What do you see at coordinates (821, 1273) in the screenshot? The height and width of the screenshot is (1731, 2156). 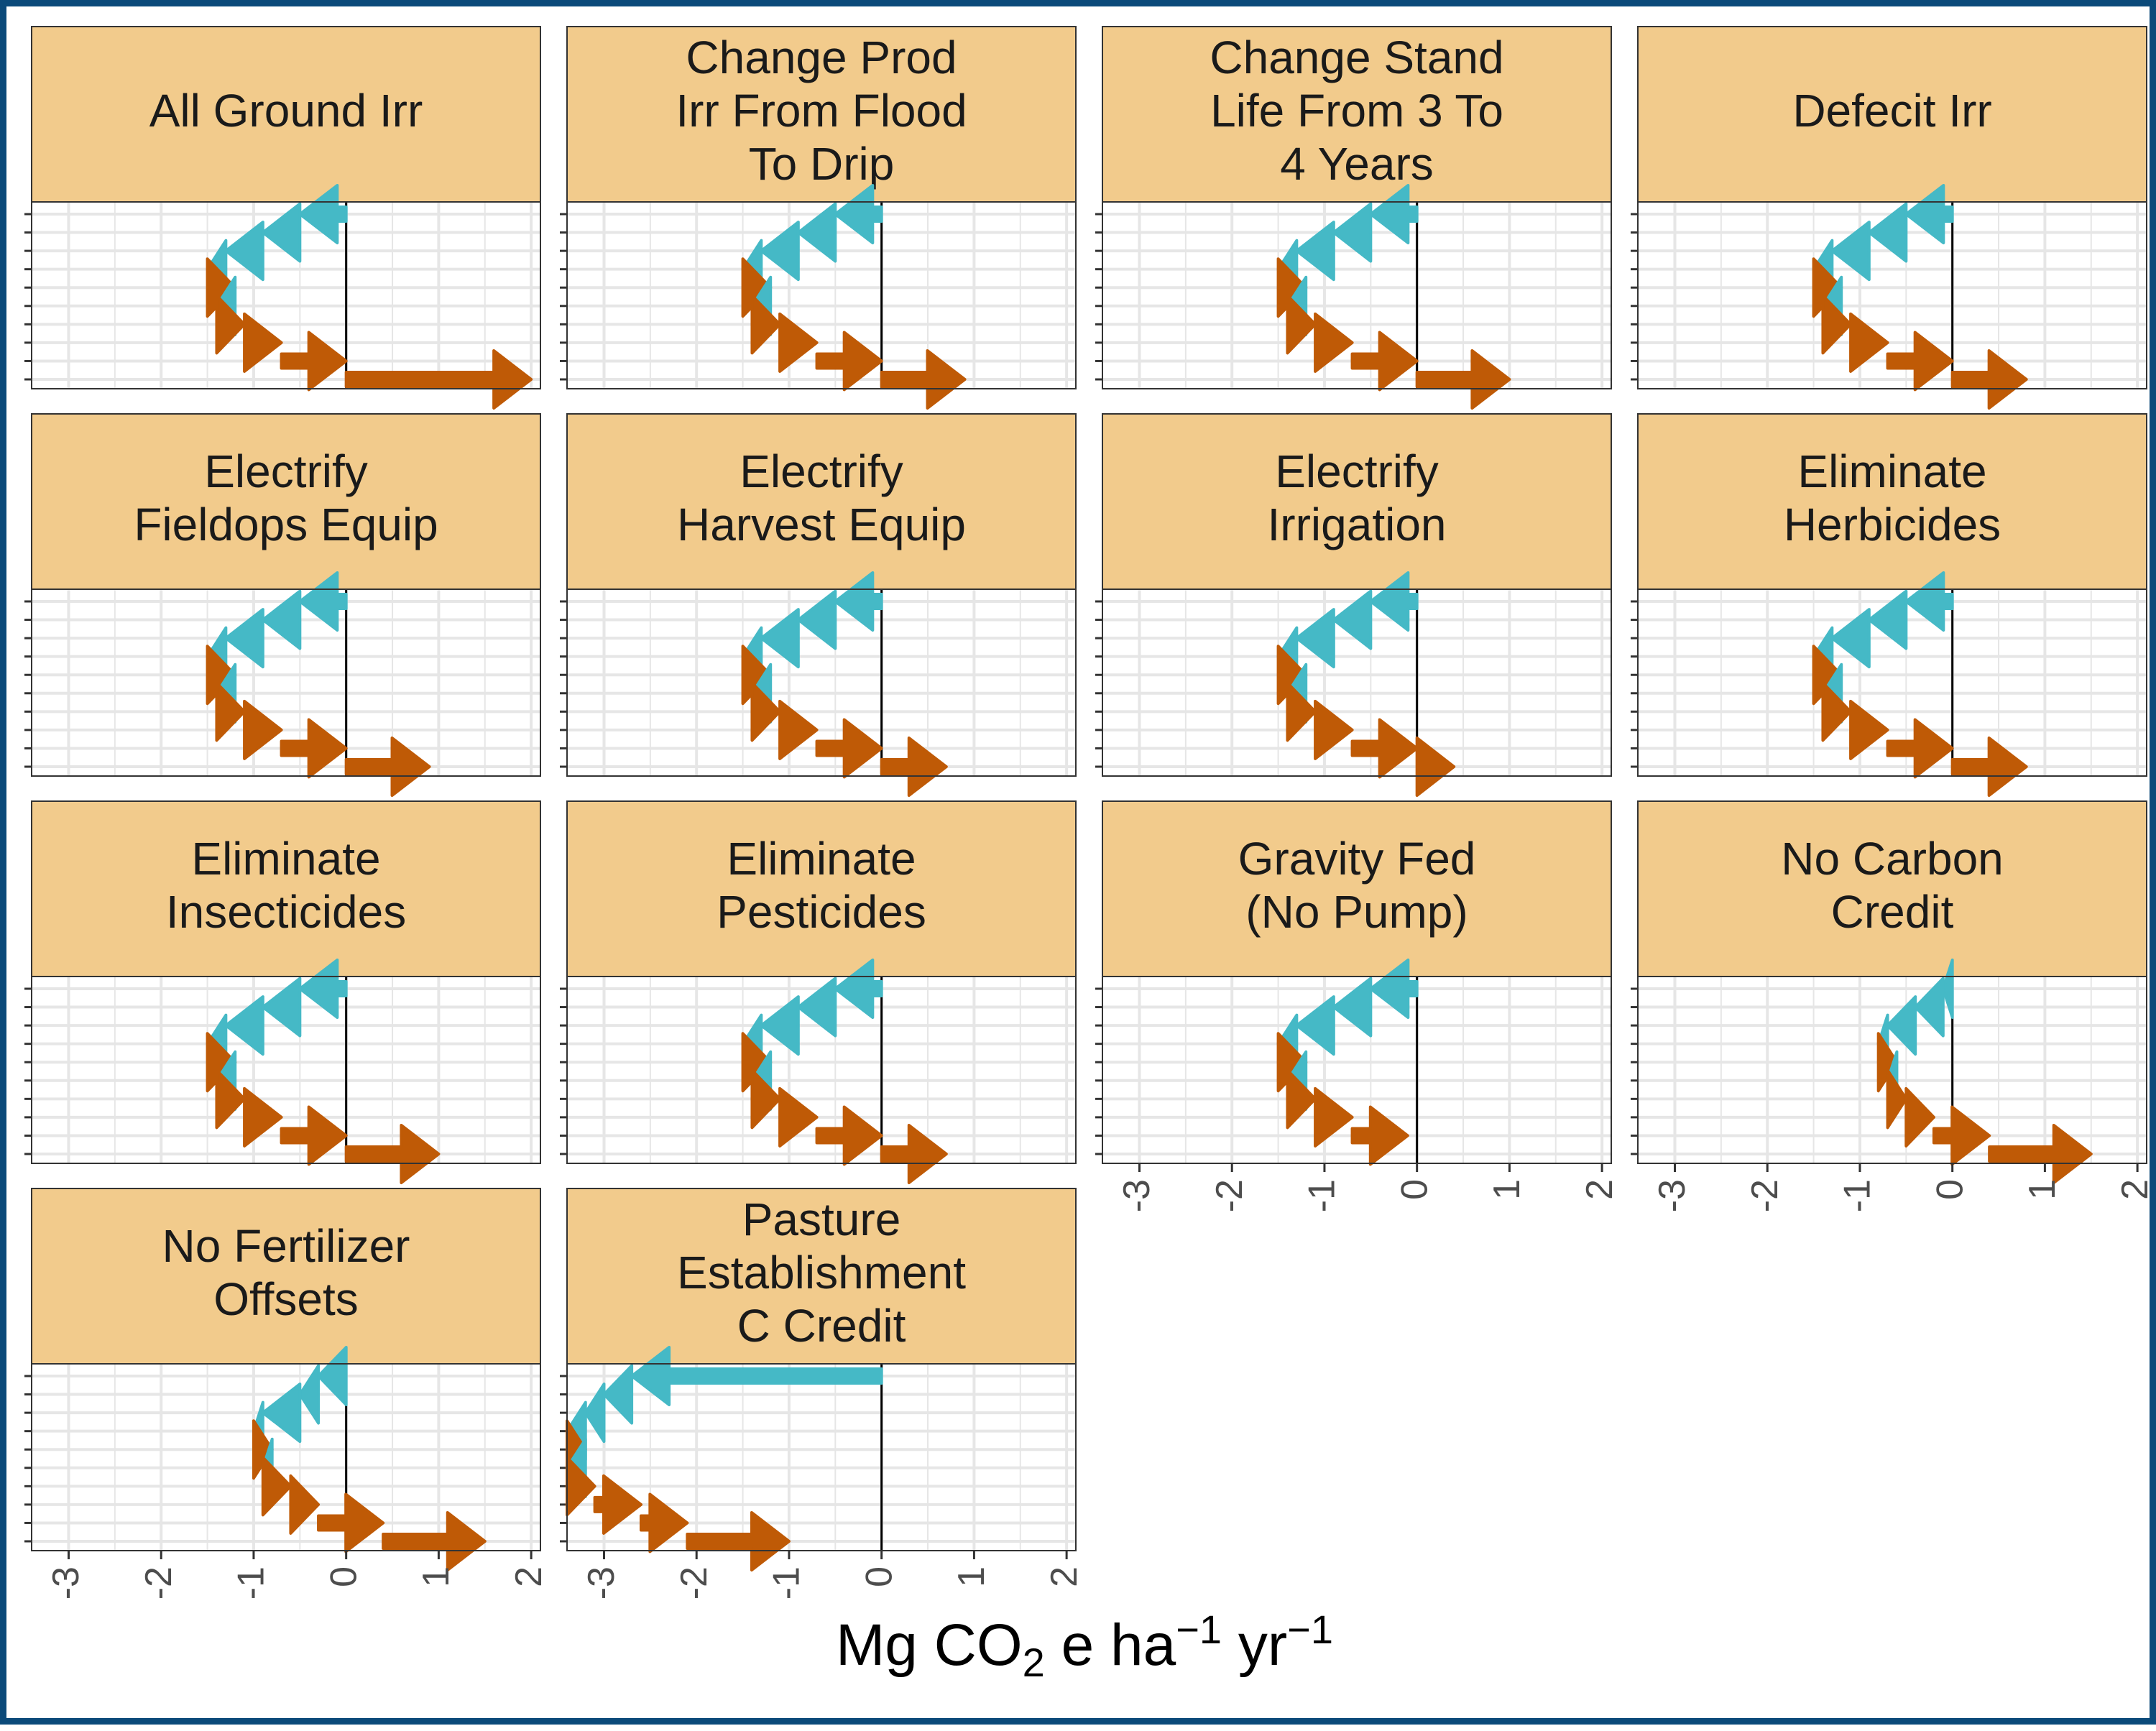 I see `facet-title: Pasture Establishment C Credit` at bounding box center [821, 1273].